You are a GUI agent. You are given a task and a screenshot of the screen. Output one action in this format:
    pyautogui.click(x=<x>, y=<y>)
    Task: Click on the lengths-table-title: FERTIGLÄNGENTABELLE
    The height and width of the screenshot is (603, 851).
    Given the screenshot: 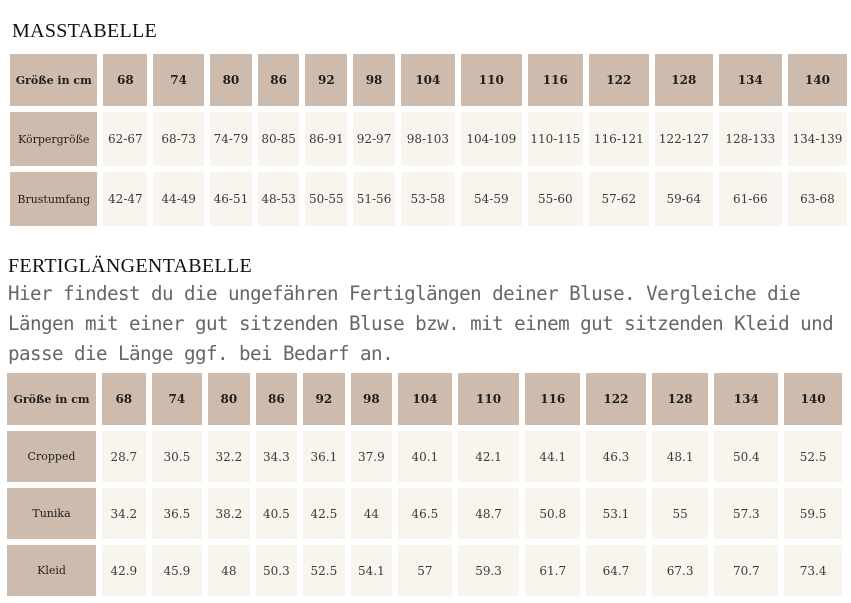 What is the action you would take?
    pyautogui.click(x=130, y=266)
    